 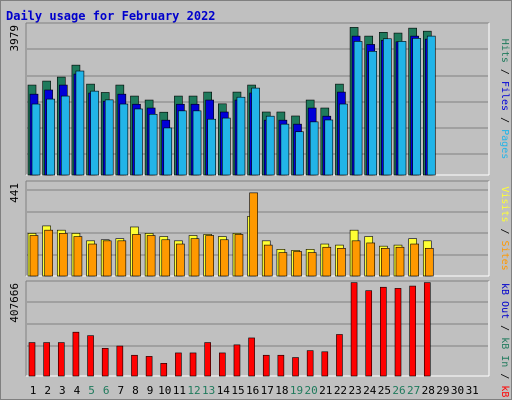 What do you see at coordinates (135, 390) in the screenshot?
I see `x-tick-label-day-8: 8` at bounding box center [135, 390].